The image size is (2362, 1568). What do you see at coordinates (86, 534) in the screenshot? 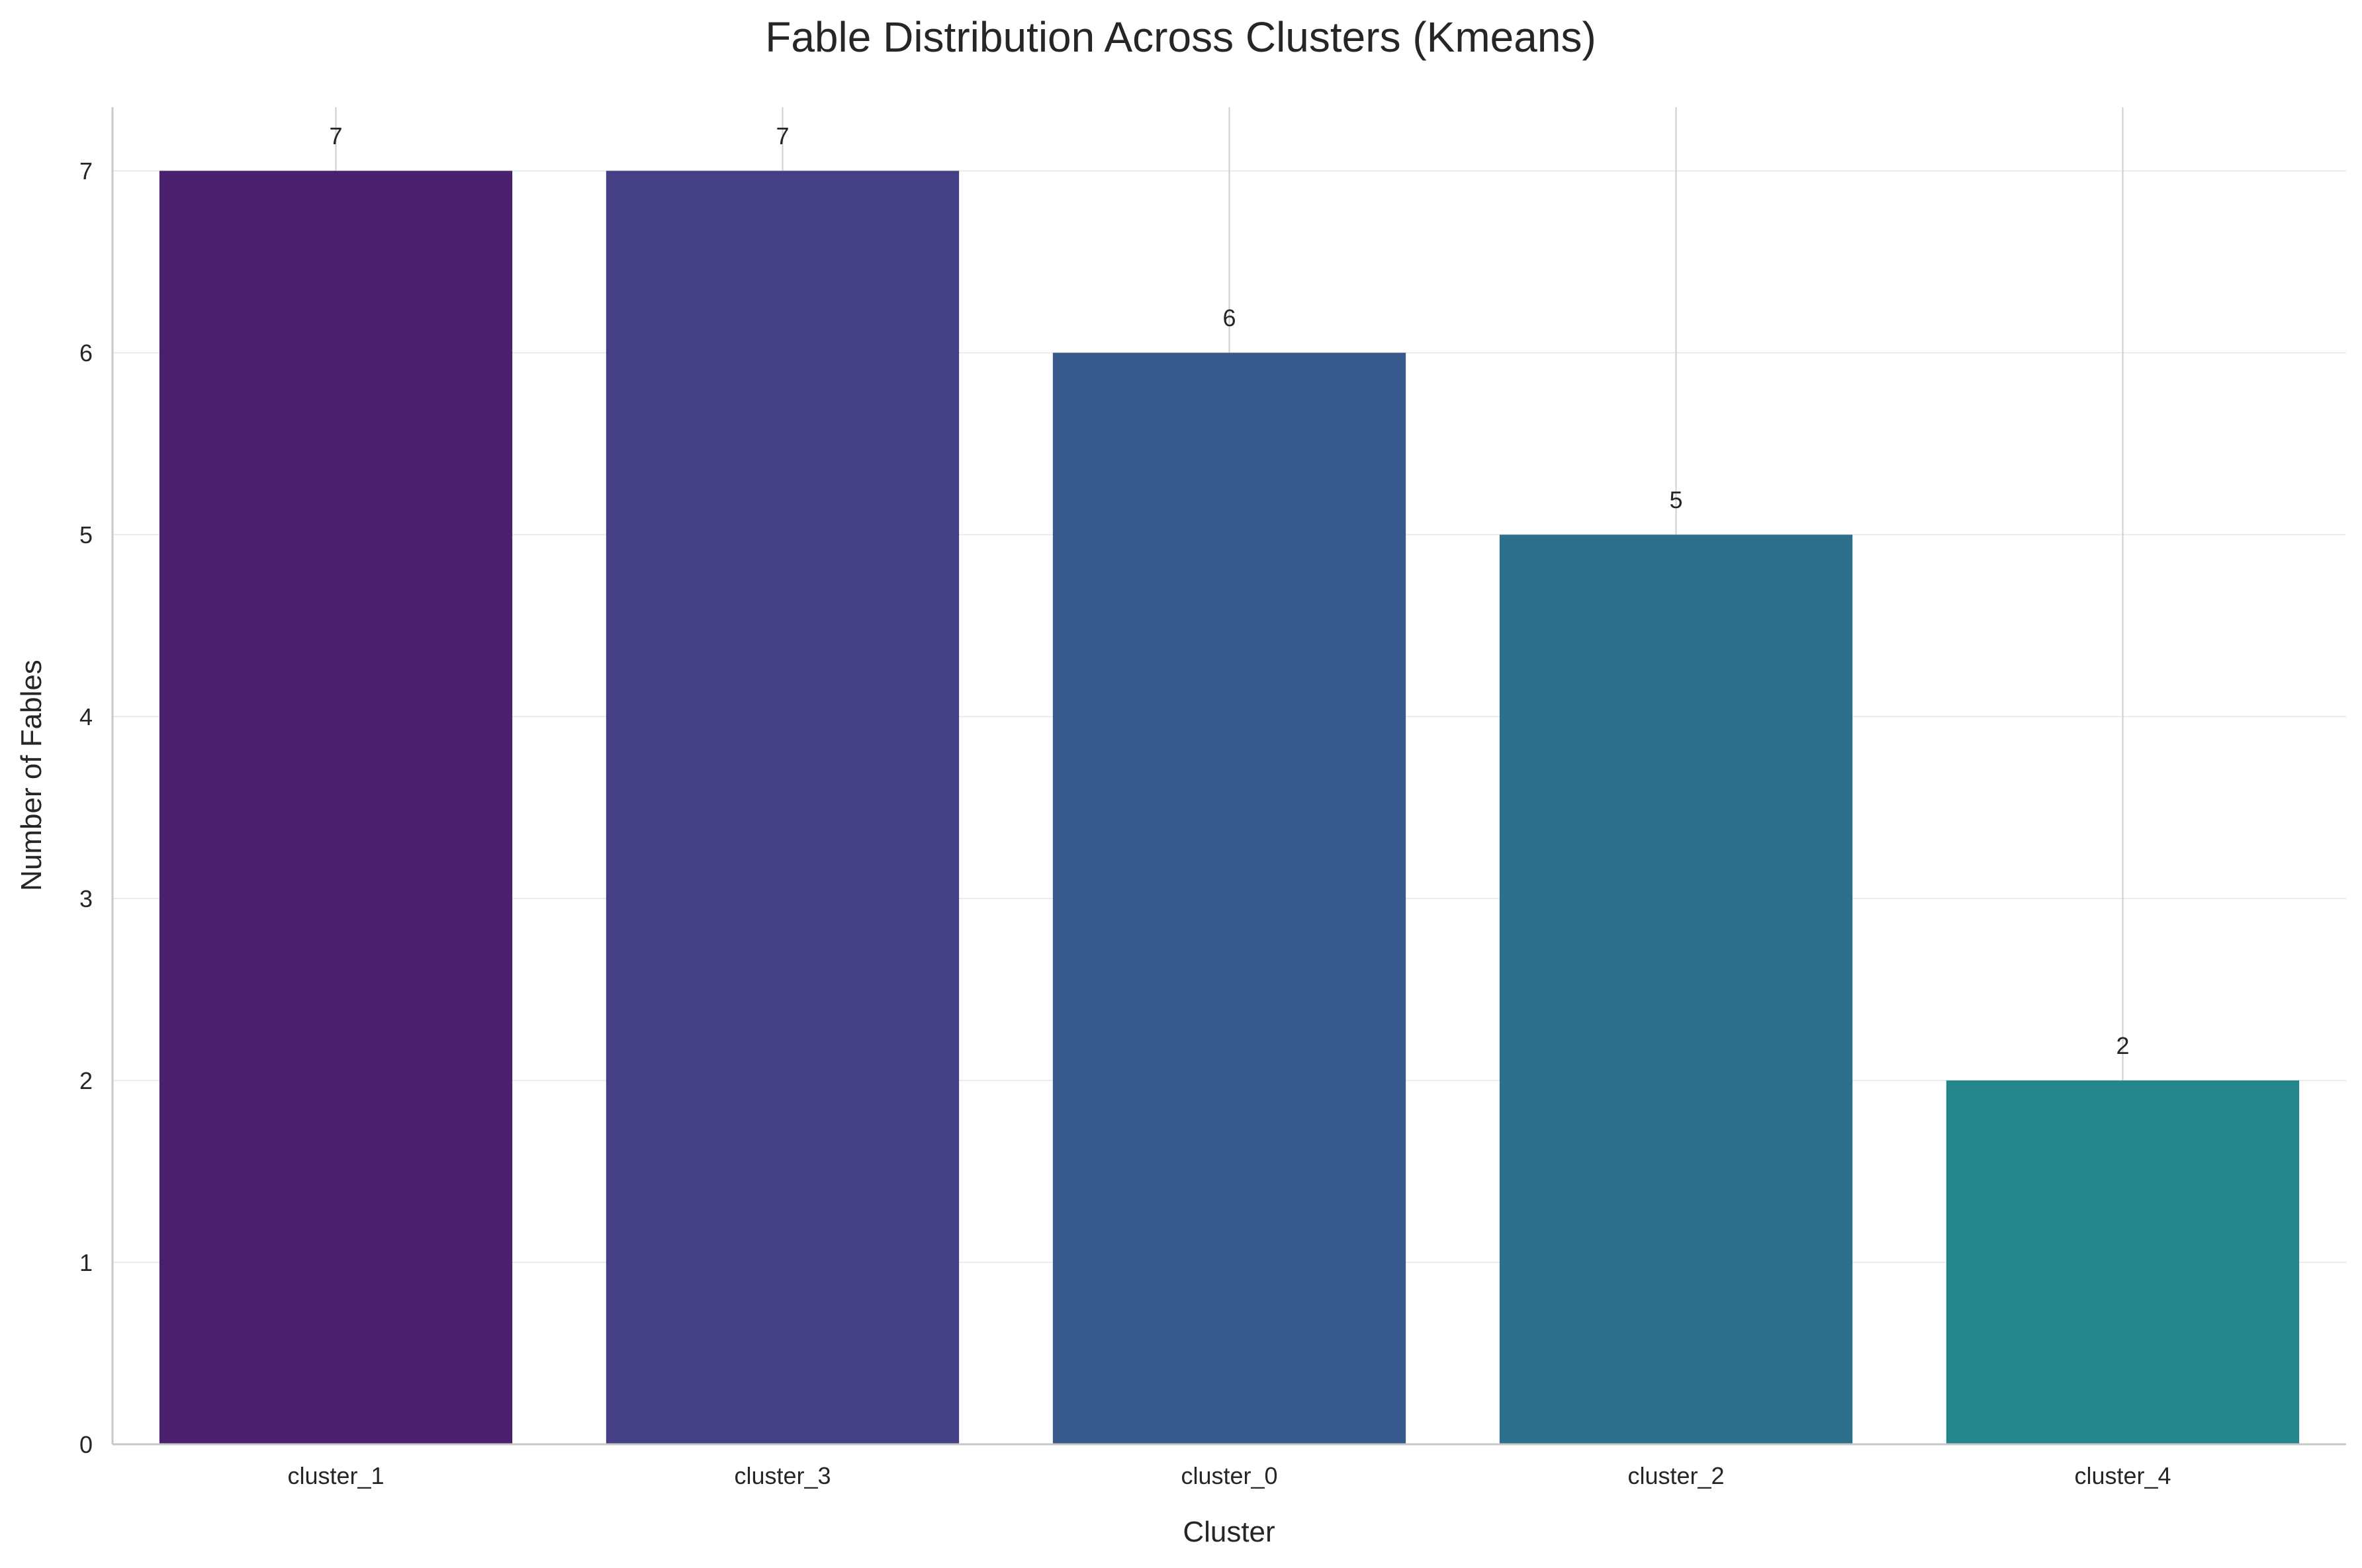
I see `y-tick-label: 5` at bounding box center [86, 534].